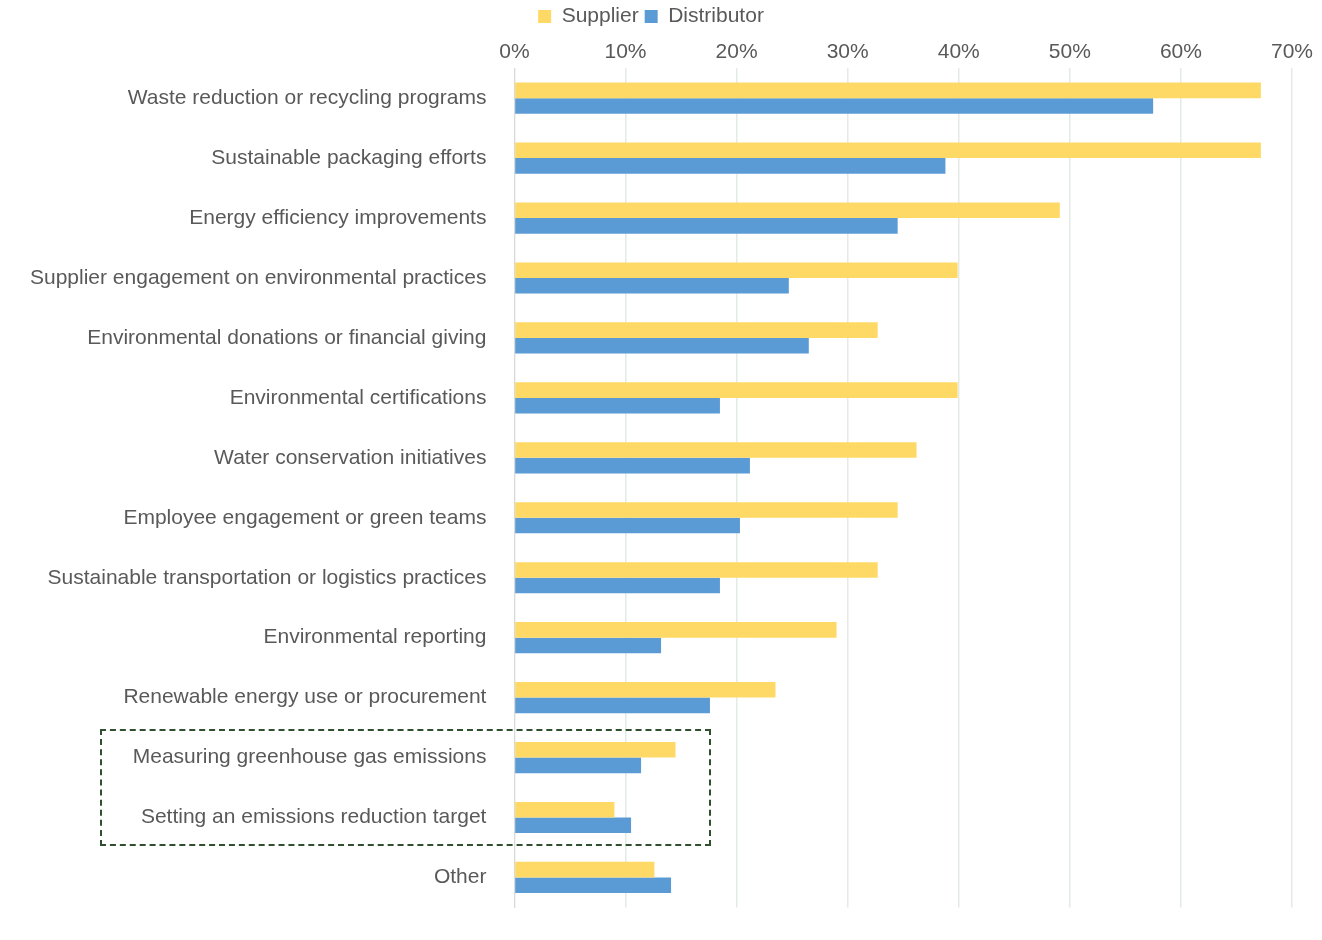 This screenshot has width=1322, height=940. I want to click on y-tick-label: Sustainable packaging efforts, so click(349, 156).